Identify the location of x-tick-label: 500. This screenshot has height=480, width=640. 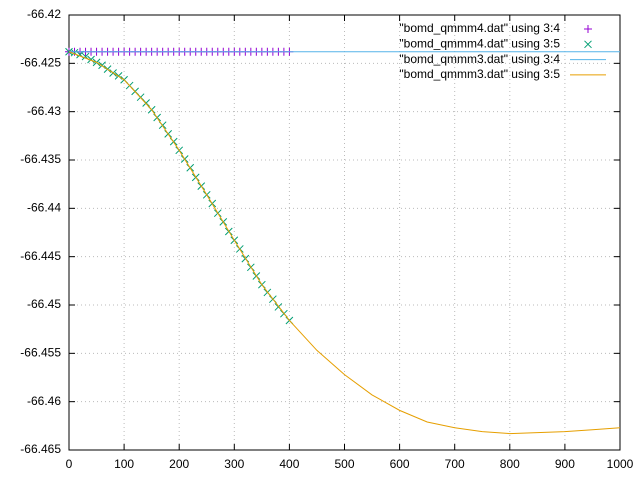
(344, 464).